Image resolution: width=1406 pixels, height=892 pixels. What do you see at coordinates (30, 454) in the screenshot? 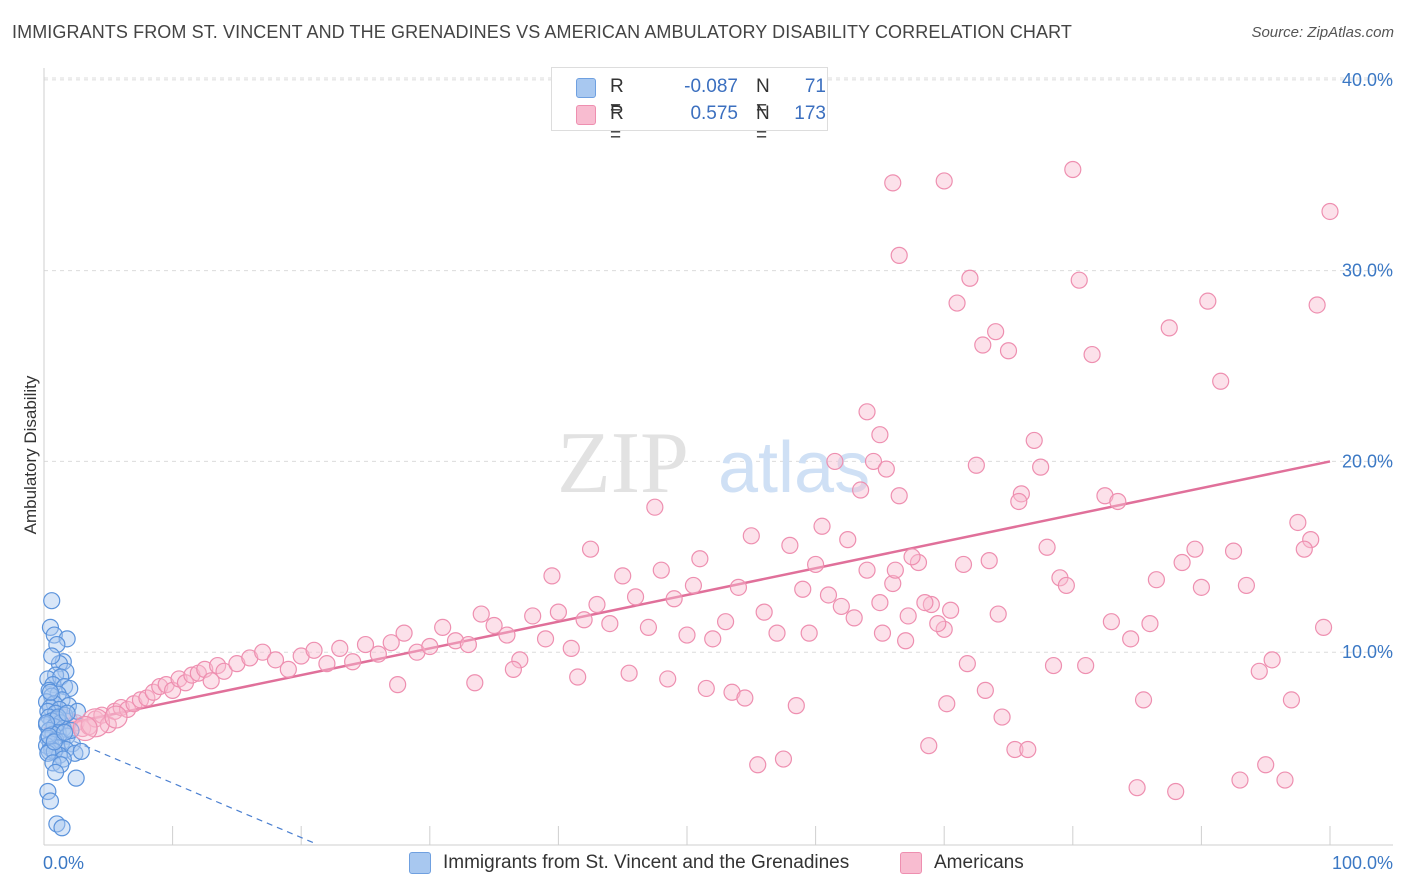
I see `y-axis-label: Ambulatory Disability` at bounding box center [30, 454].